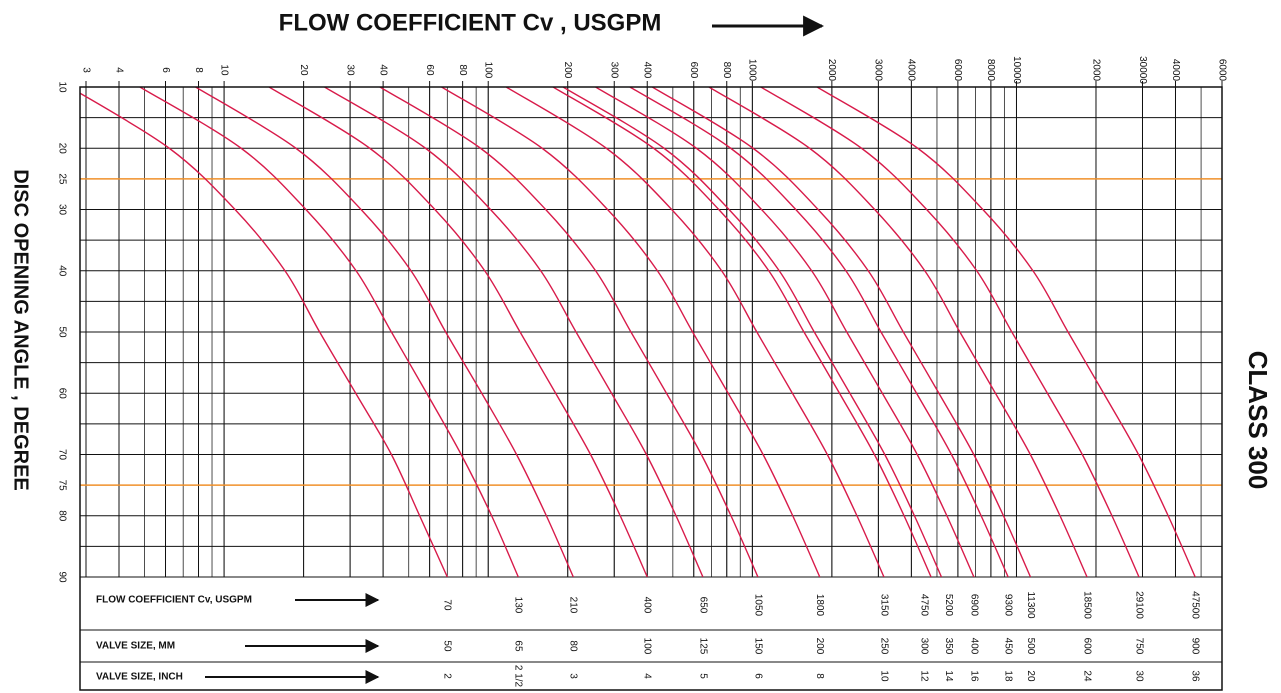 The height and width of the screenshot is (693, 1281). What do you see at coordinates (1258, 420) in the screenshot?
I see `side-label: CLASS 300` at bounding box center [1258, 420].